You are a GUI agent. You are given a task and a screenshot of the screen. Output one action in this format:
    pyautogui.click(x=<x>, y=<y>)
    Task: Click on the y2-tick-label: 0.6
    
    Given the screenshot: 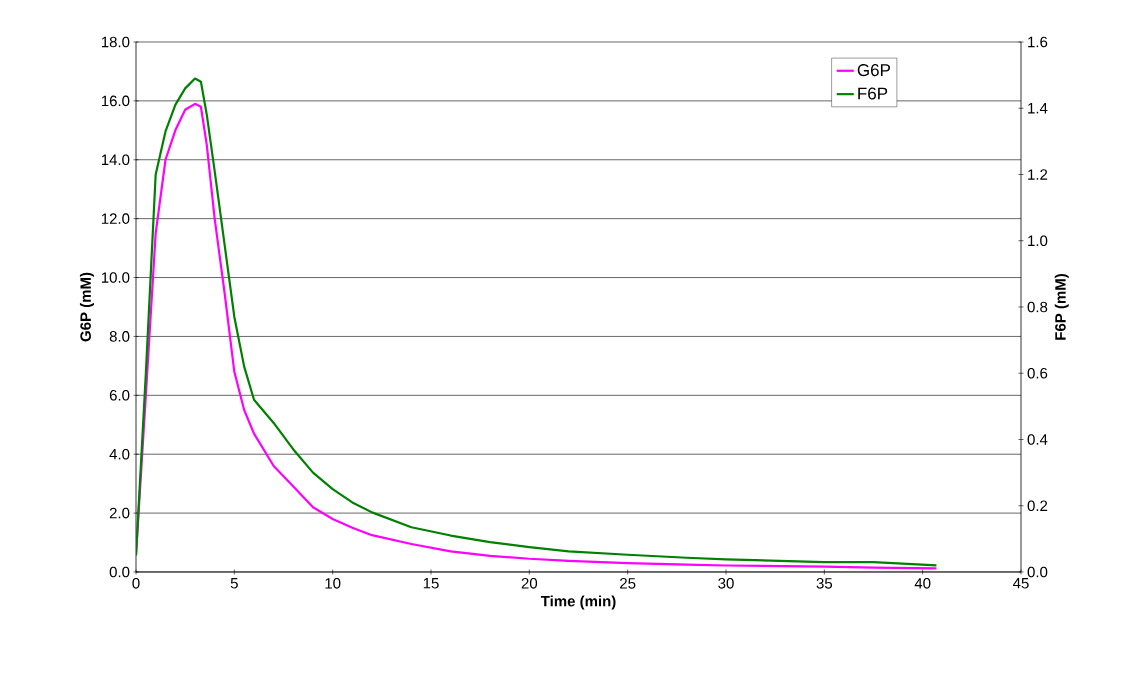 What is the action you would take?
    pyautogui.click(x=1037, y=373)
    